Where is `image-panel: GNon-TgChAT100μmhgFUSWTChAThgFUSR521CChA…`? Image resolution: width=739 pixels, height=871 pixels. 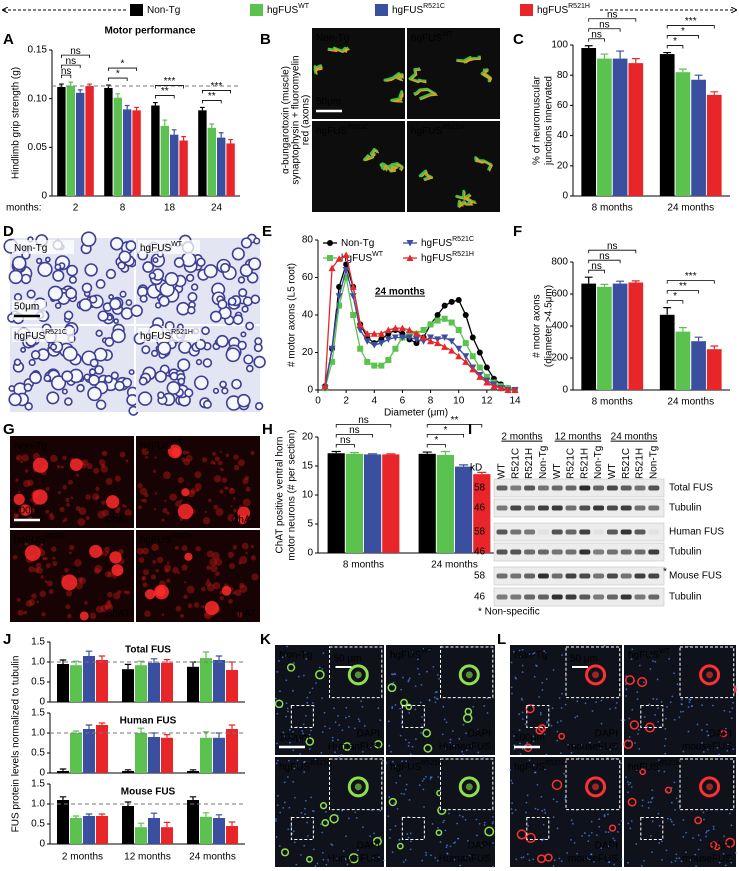 image-panel: GNon-TgChAT100μmhgFUSWTChAThgFUSR521CChA… is located at coordinates (131, 521).